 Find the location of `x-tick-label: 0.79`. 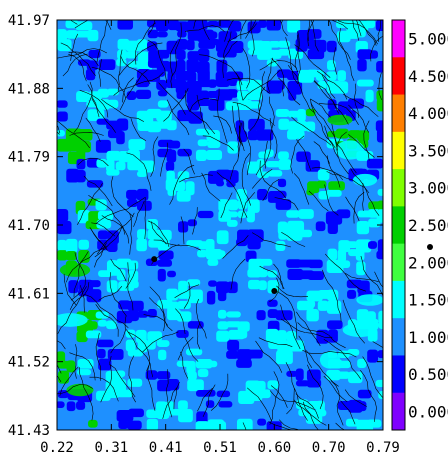

x-tick-label: 0.79 is located at coordinates (383, 448).